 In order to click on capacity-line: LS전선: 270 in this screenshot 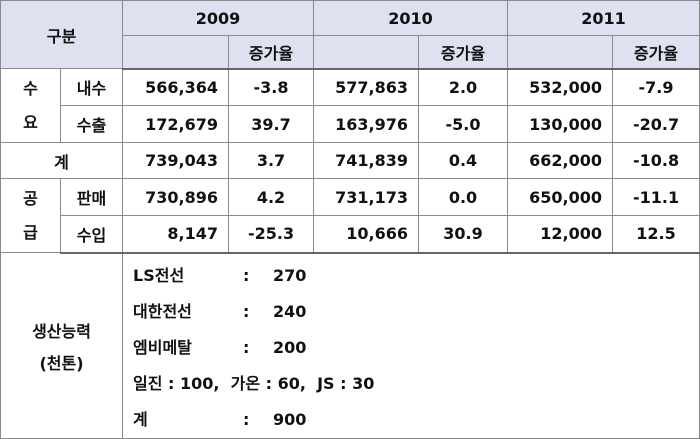, I will do `click(416, 276)`.